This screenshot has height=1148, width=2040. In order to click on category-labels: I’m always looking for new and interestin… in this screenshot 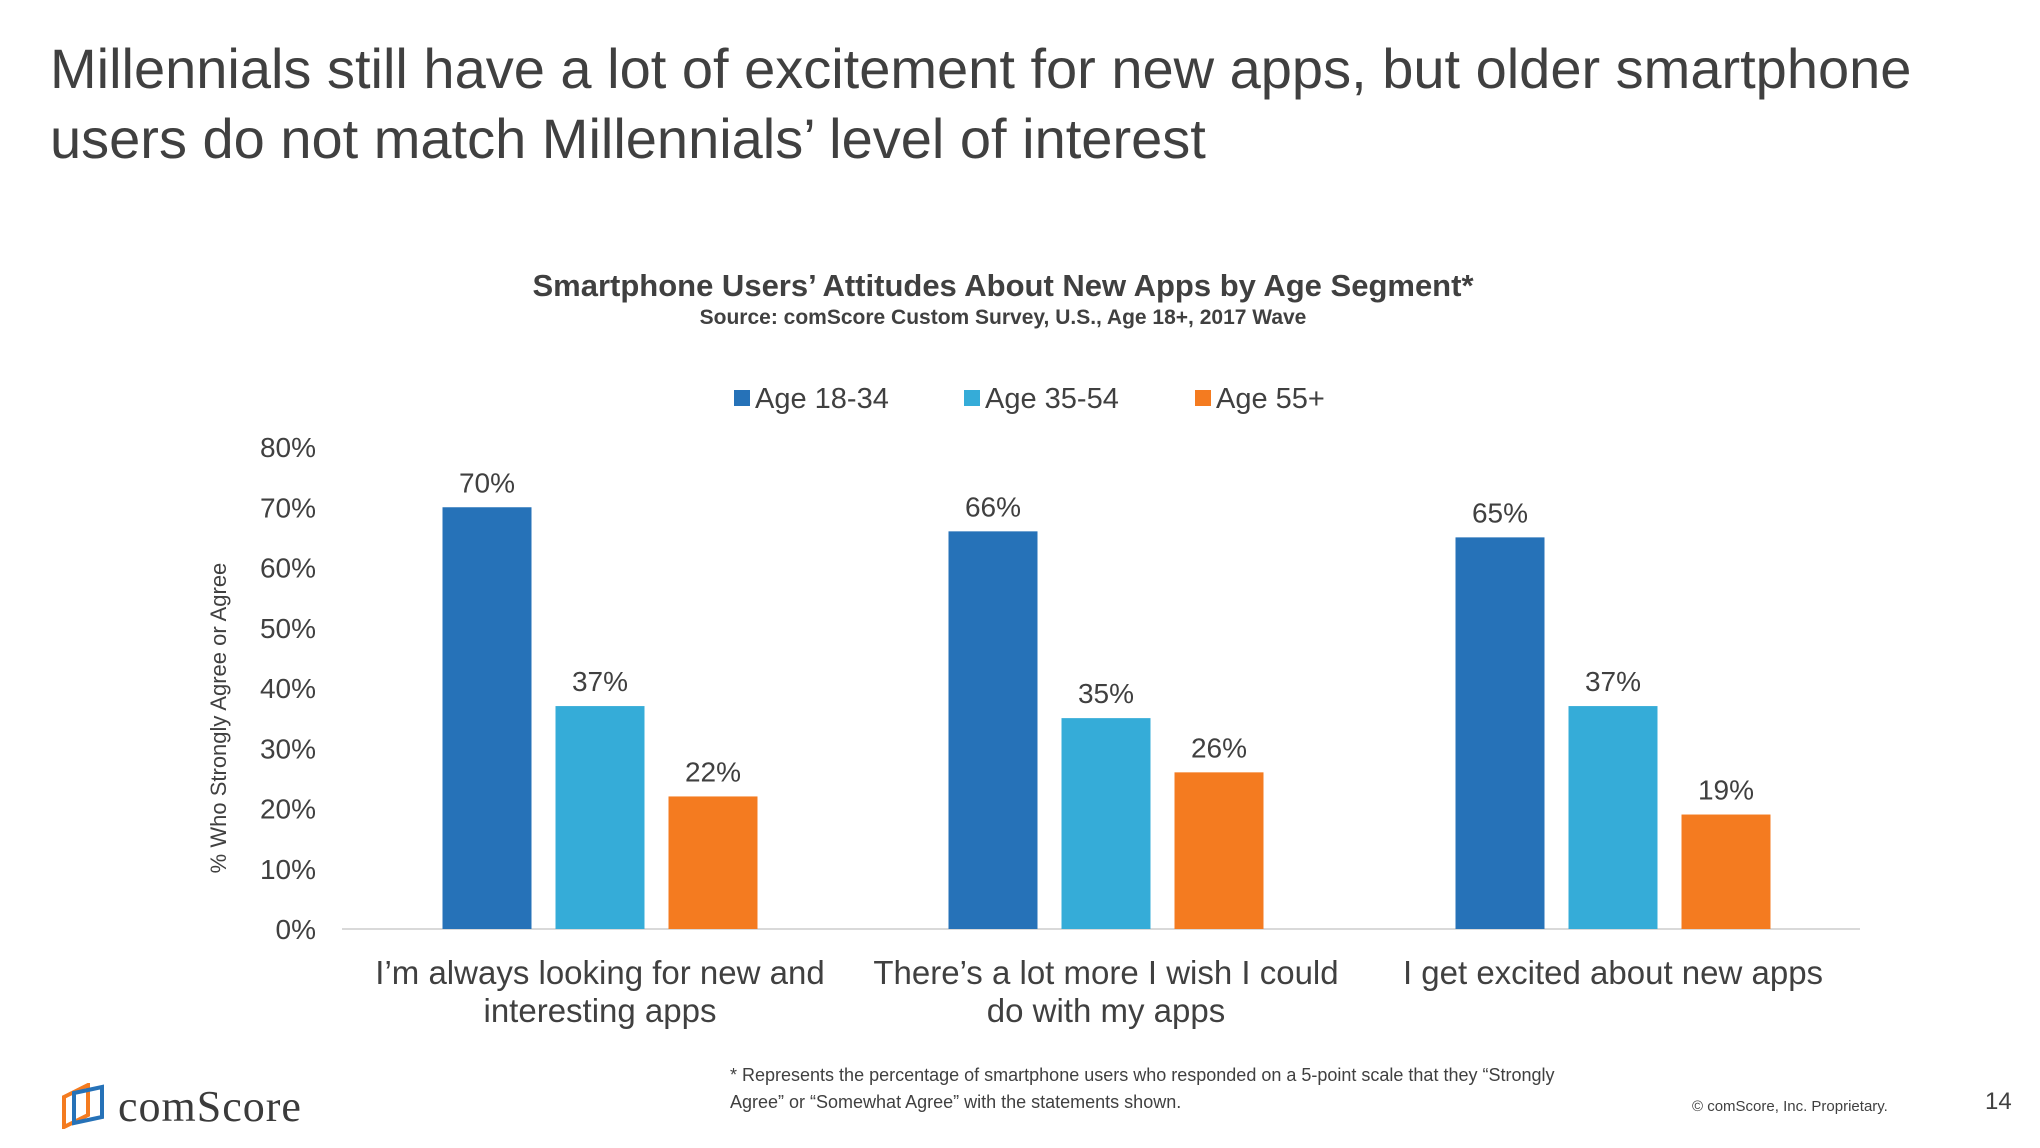, I will do `click(1099, 991)`.